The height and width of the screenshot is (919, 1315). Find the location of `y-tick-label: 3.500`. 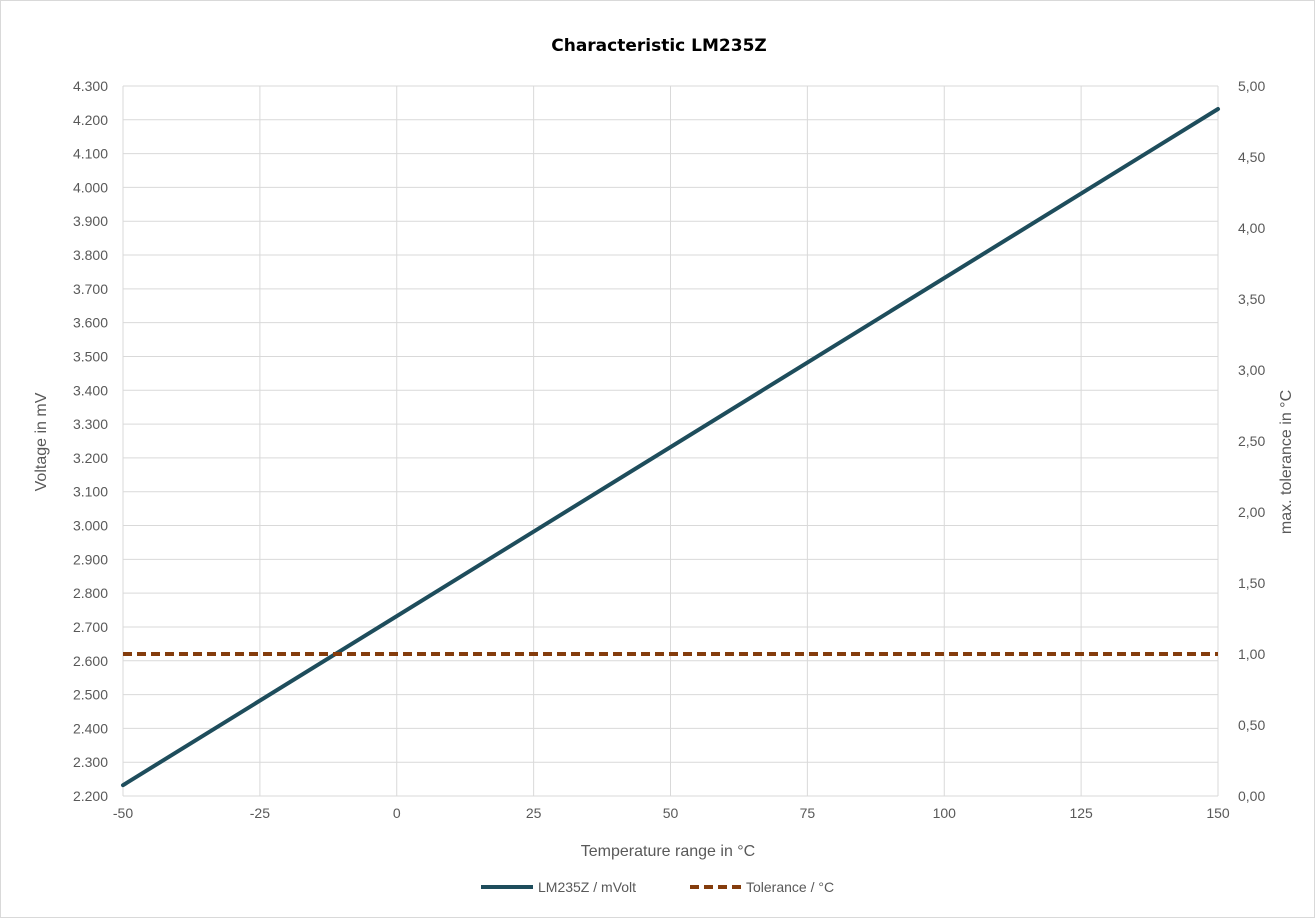

y-tick-label: 3.500 is located at coordinates (90, 356).